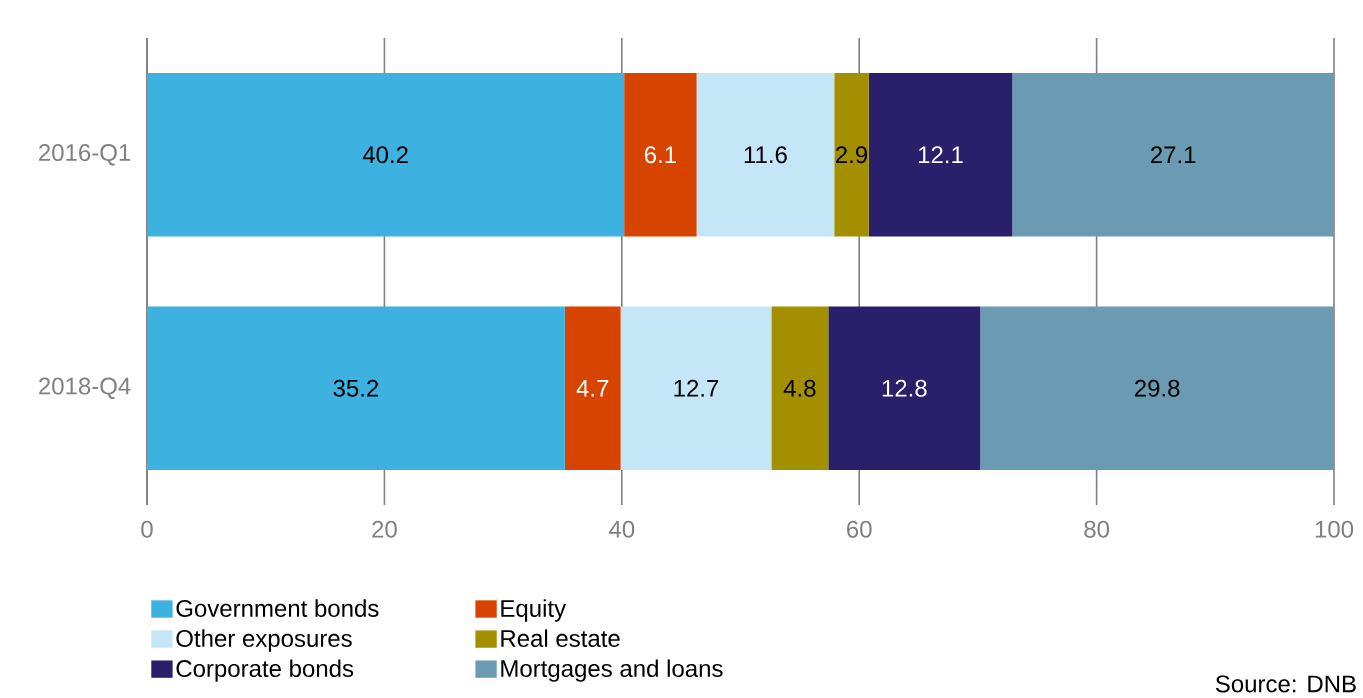  What do you see at coordinates (85, 388) in the screenshot?
I see `y-tick-label: 2018-Q4` at bounding box center [85, 388].